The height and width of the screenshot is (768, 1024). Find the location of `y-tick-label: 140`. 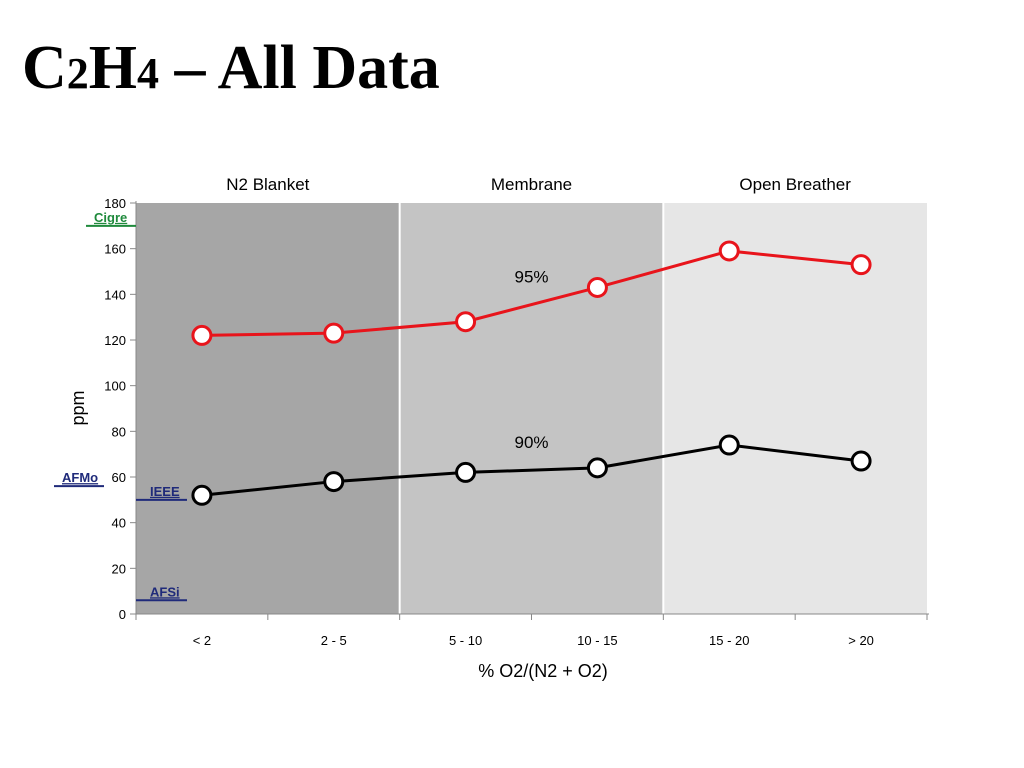

y-tick-label: 140 is located at coordinates (115, 294).